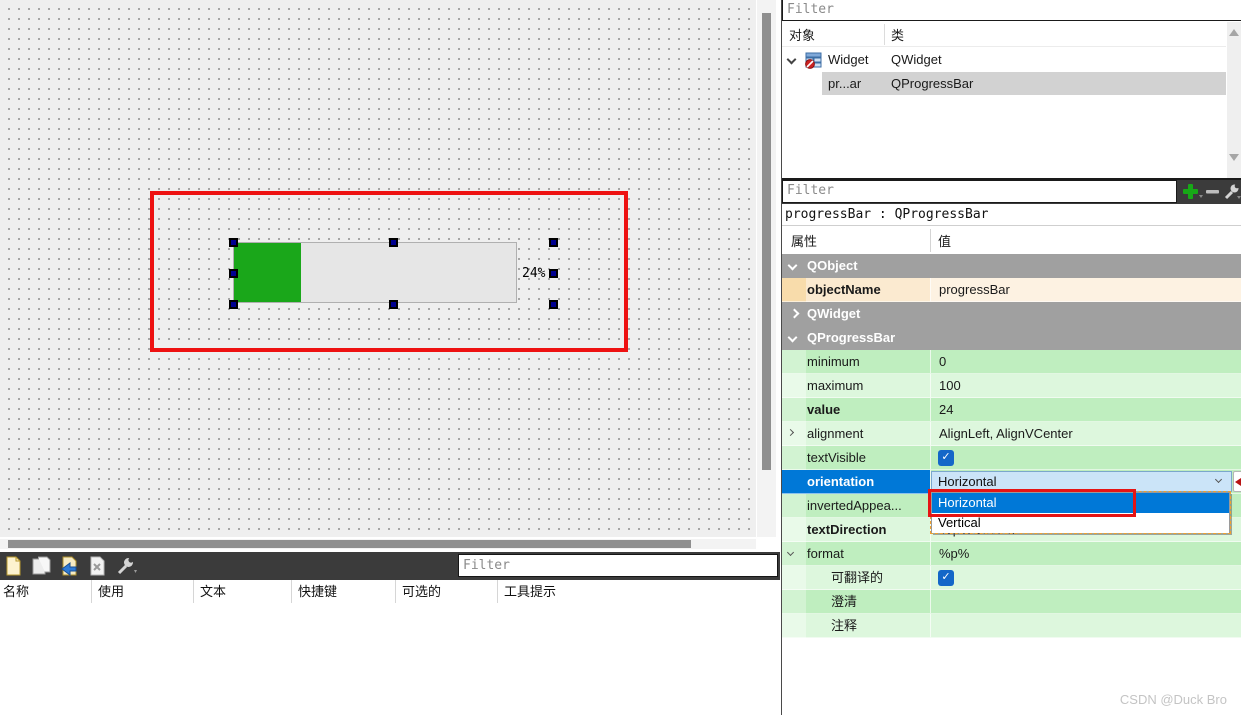 This screenshot has width=1241, height=715. What do you see at coordinates (1011, 10) in the screenshot?
I see `object-inspector-filter-input: Filter` at bounding box center [1011, 10].